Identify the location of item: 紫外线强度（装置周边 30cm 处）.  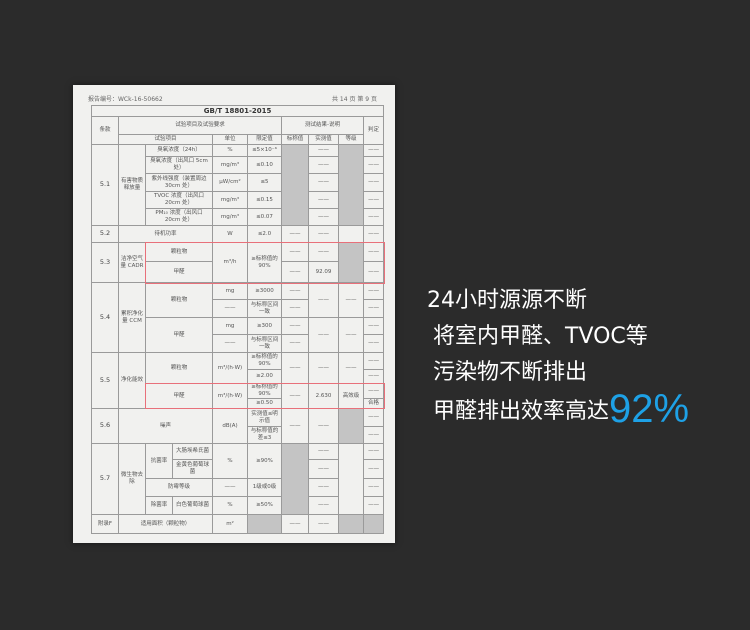
(179, 182).